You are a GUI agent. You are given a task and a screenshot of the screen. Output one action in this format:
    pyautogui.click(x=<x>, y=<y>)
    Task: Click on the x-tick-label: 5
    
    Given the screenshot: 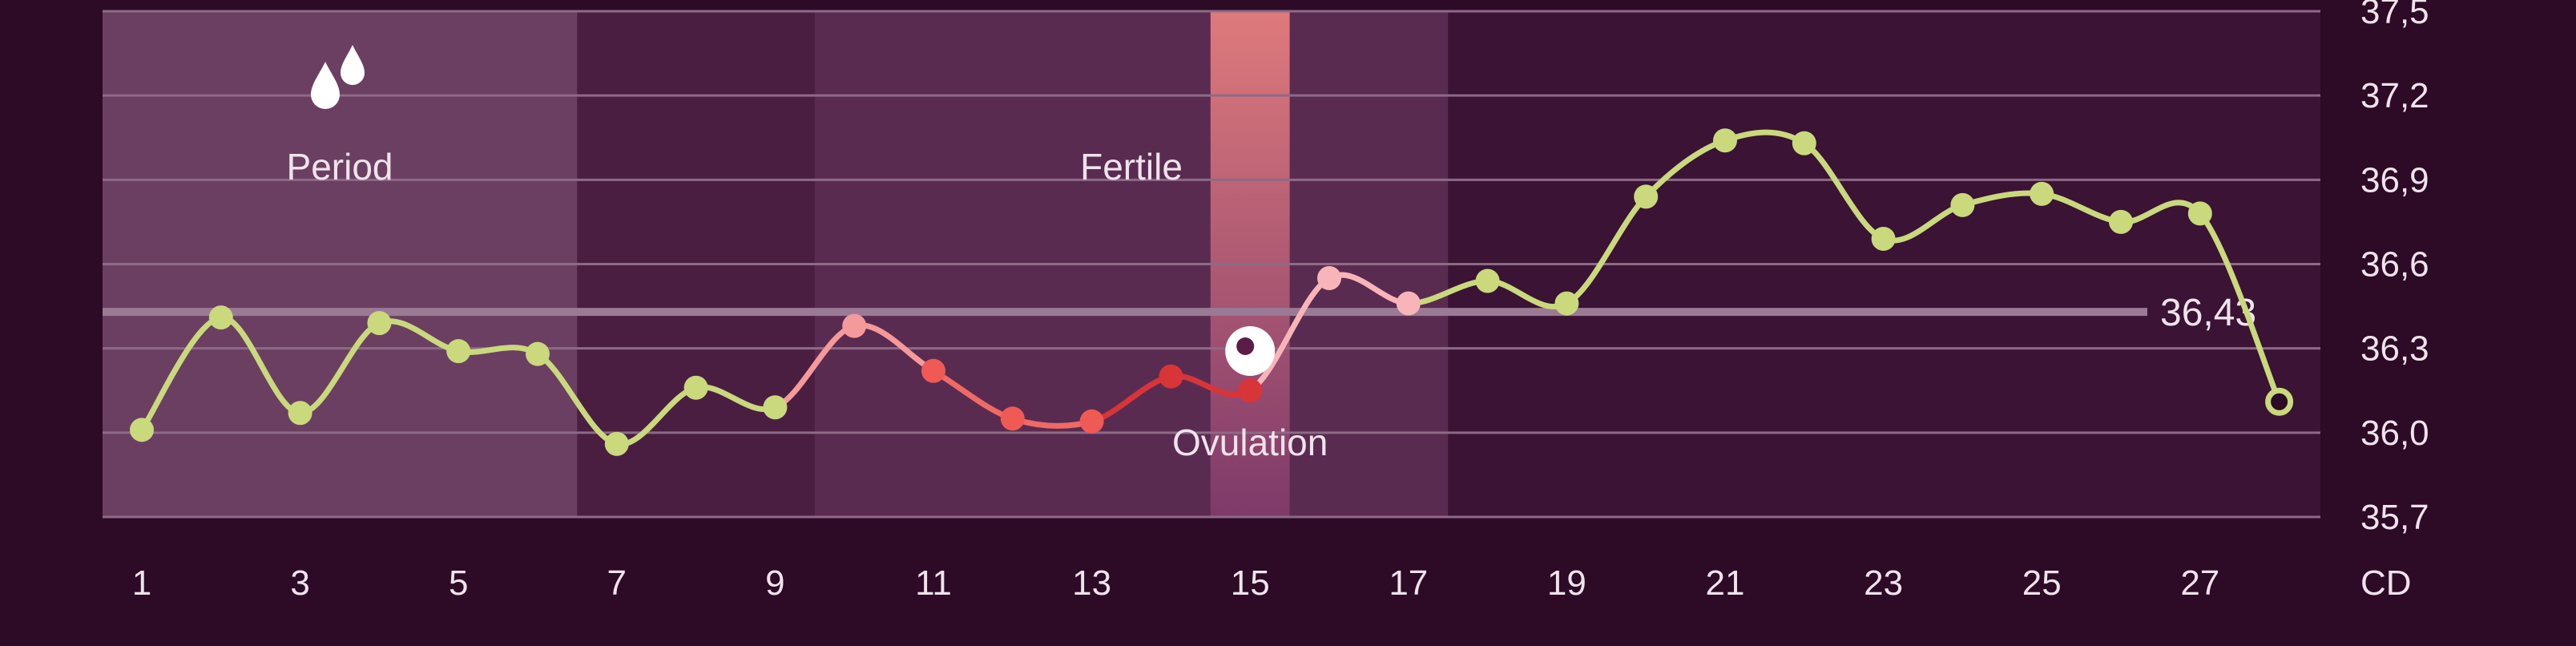 What is the action you would take?
    pyautogui.click(x=458, y=583)
    